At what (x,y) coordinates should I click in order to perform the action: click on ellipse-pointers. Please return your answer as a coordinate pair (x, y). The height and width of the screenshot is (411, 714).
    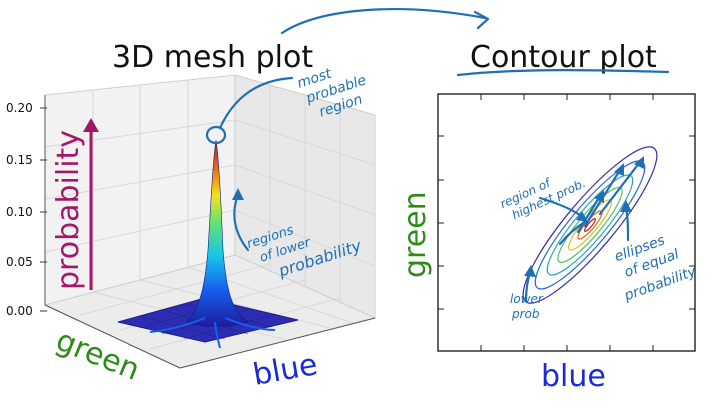
    Looking at the image, I should click on (601, 201).